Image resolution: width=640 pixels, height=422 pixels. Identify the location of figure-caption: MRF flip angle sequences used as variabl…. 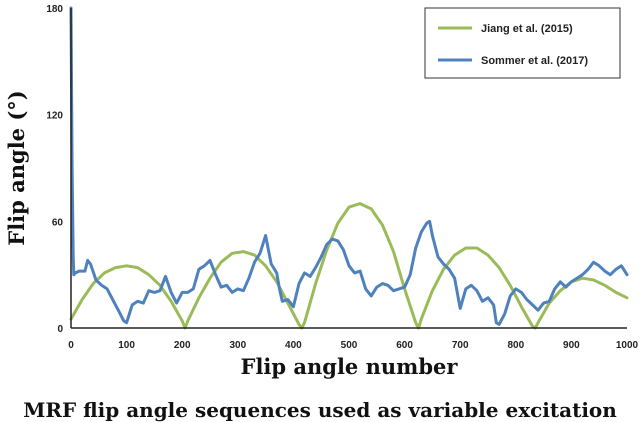
(320, 410).